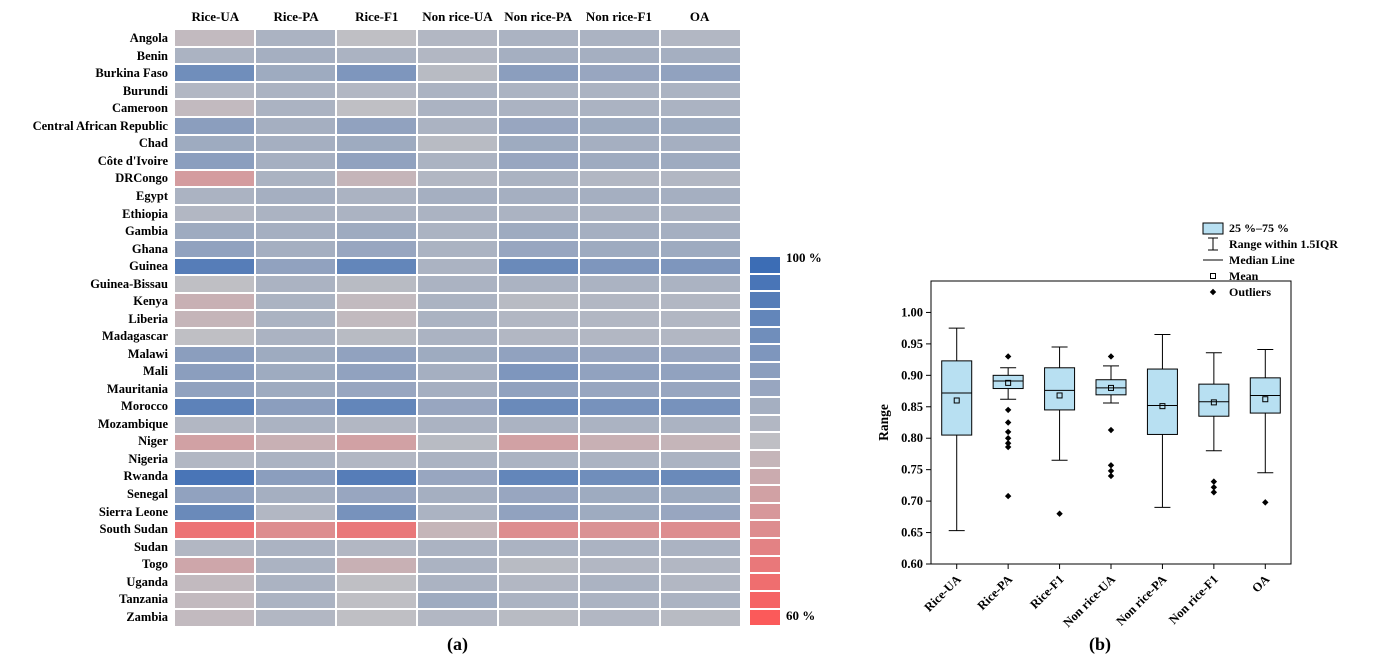 This screenshot has width=1382, height=667. Describe the element at coordinates (129, 283) in the screenshot. I see `heatmap-row-label: Guinea-Bissau` at that location.